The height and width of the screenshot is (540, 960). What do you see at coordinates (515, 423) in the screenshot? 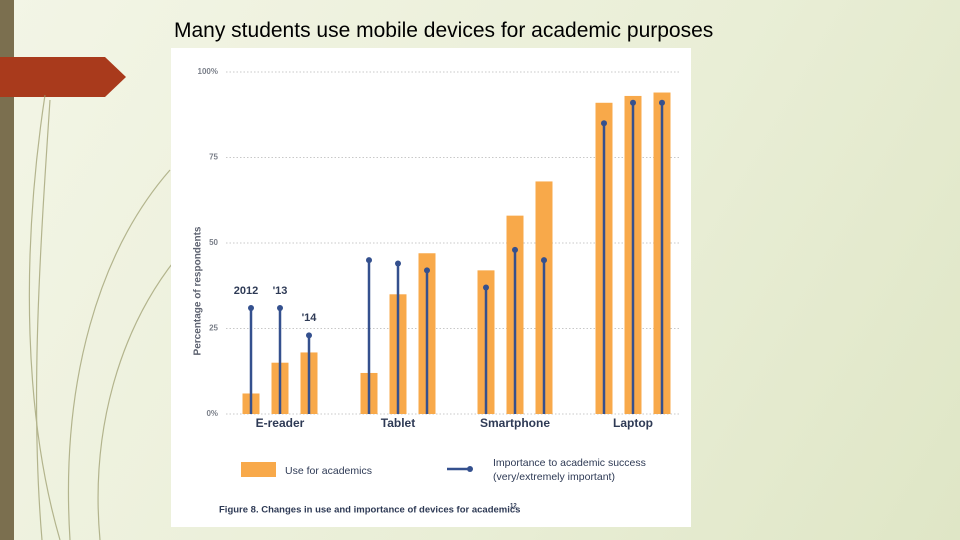
I see `category-label: Smartphone` at bounding box center [515, 423].